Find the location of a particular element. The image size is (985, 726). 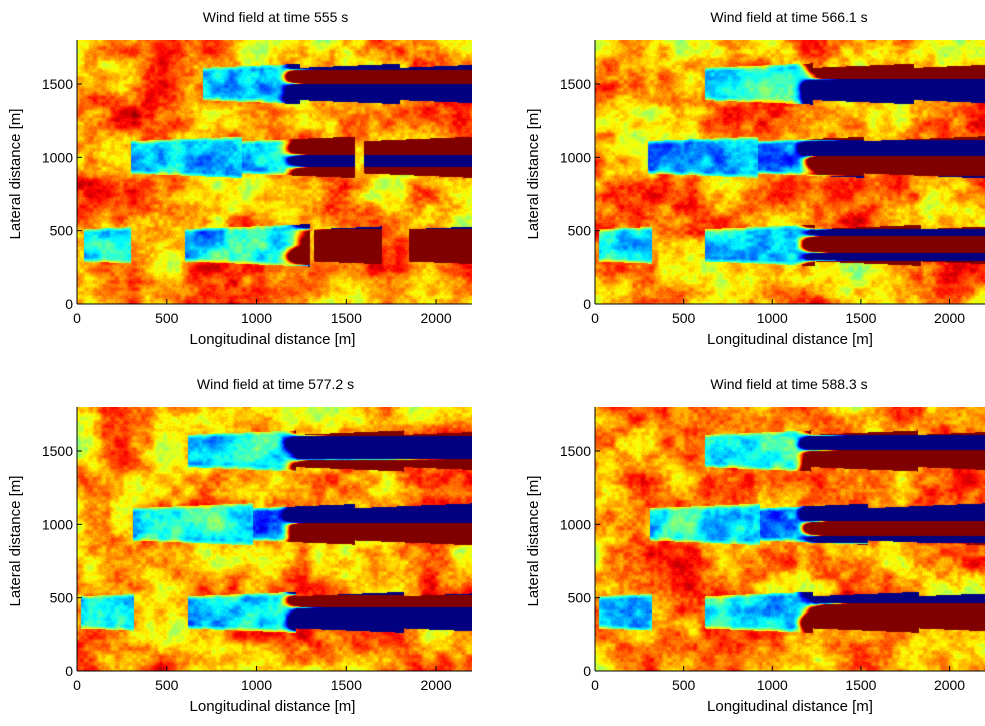

chart-title: Wind field at time 588.3 s is located at coordinates (788, 384).